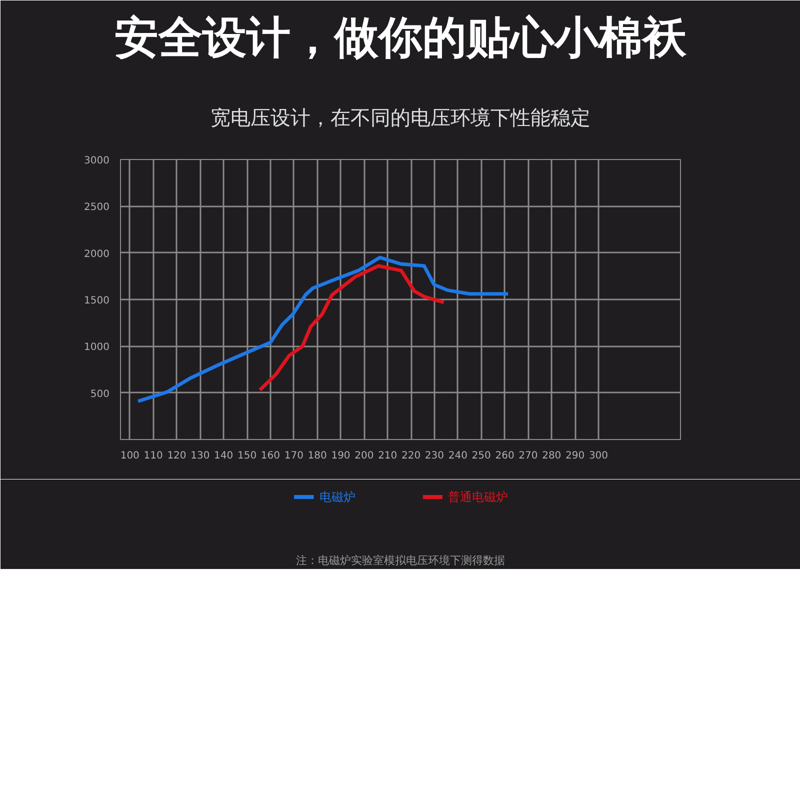 The image size is (800, 800). I want to click on text: 注：电磁炉实验室模拟电压环境下测得数据, so click(400, 560).